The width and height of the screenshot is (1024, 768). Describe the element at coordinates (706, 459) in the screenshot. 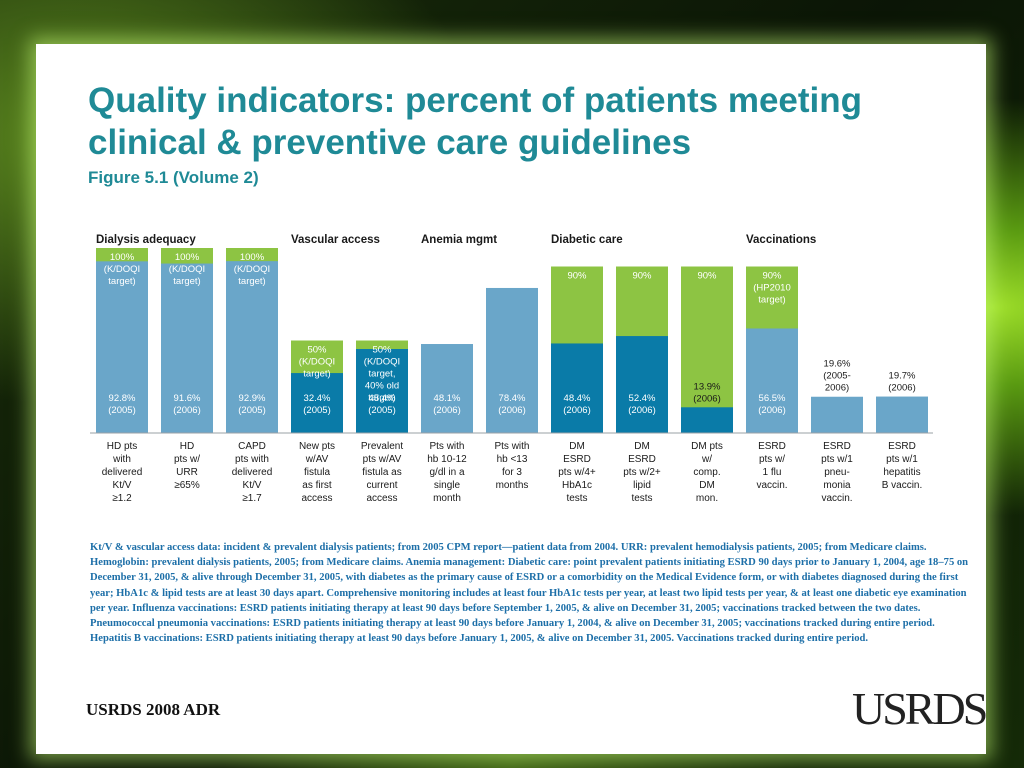

I see `category-label: w/` at that location.